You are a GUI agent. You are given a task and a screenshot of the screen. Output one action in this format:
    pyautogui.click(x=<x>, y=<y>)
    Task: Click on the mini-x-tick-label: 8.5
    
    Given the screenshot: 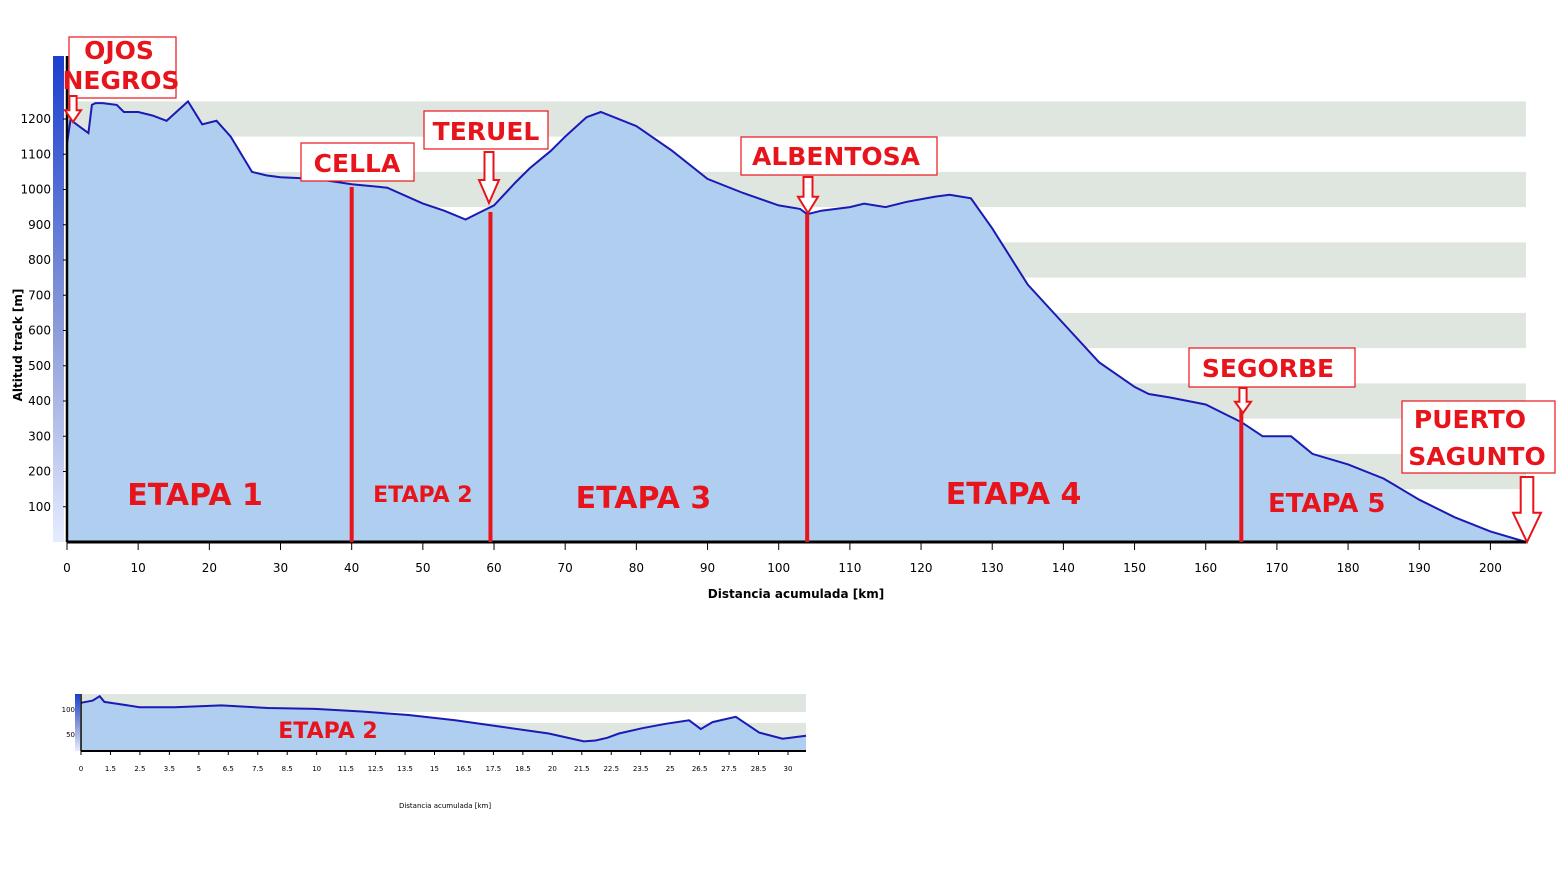 What is the action you would take?
    pyautogui.click(x=287, y=769)
    